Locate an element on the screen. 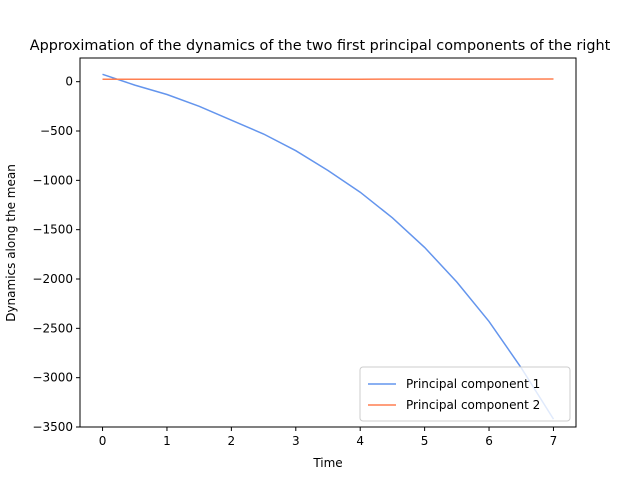 Image resolution: width=640 pixels, height=480 pixels. x-tick-label: 5 is located at coordinates (425, 441).